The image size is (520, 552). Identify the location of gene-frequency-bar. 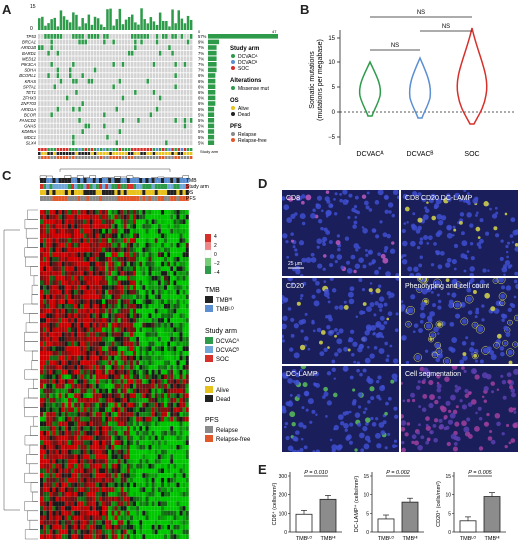
(212, 53).